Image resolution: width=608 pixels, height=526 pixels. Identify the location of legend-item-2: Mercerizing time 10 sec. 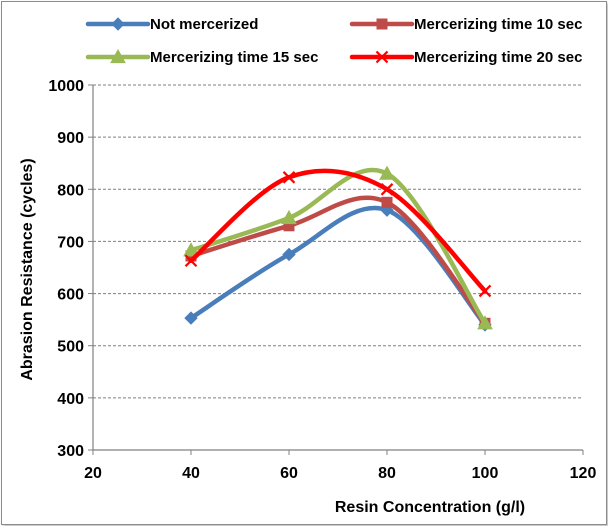
(465, 24).